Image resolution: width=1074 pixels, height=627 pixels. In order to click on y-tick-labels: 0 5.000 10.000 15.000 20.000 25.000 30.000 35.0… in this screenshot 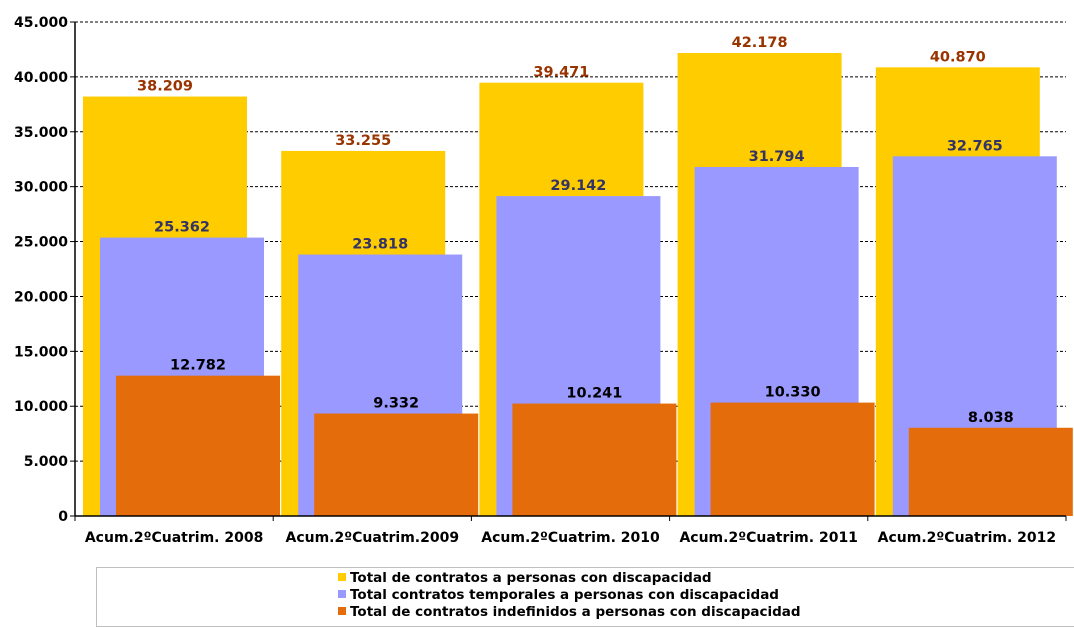, I will do `click(41, 270)`.